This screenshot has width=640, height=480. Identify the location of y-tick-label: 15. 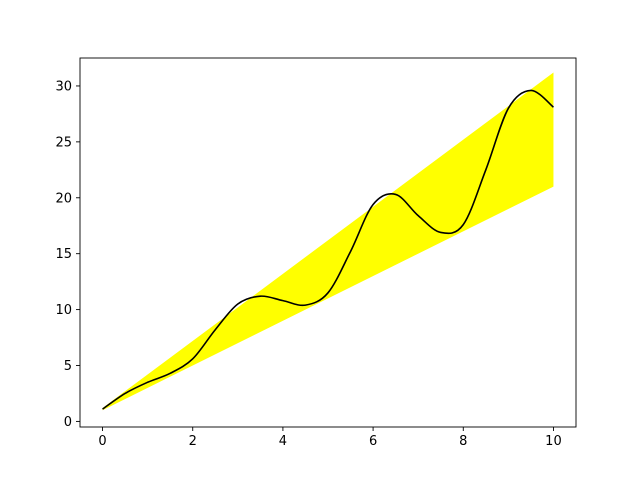
(63, 254).